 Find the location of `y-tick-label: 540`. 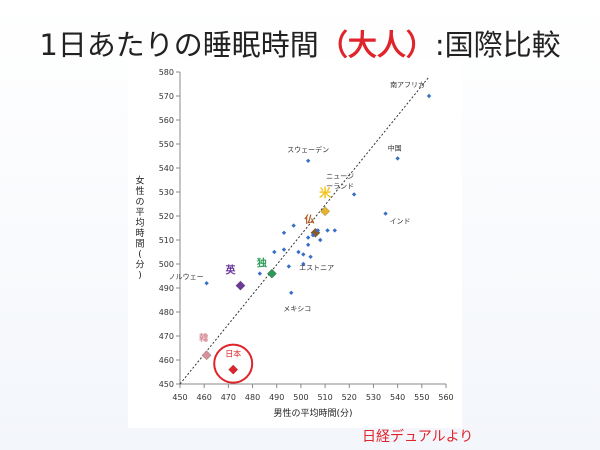

y-tick-label: 540 is located at coordinates (166, 168).